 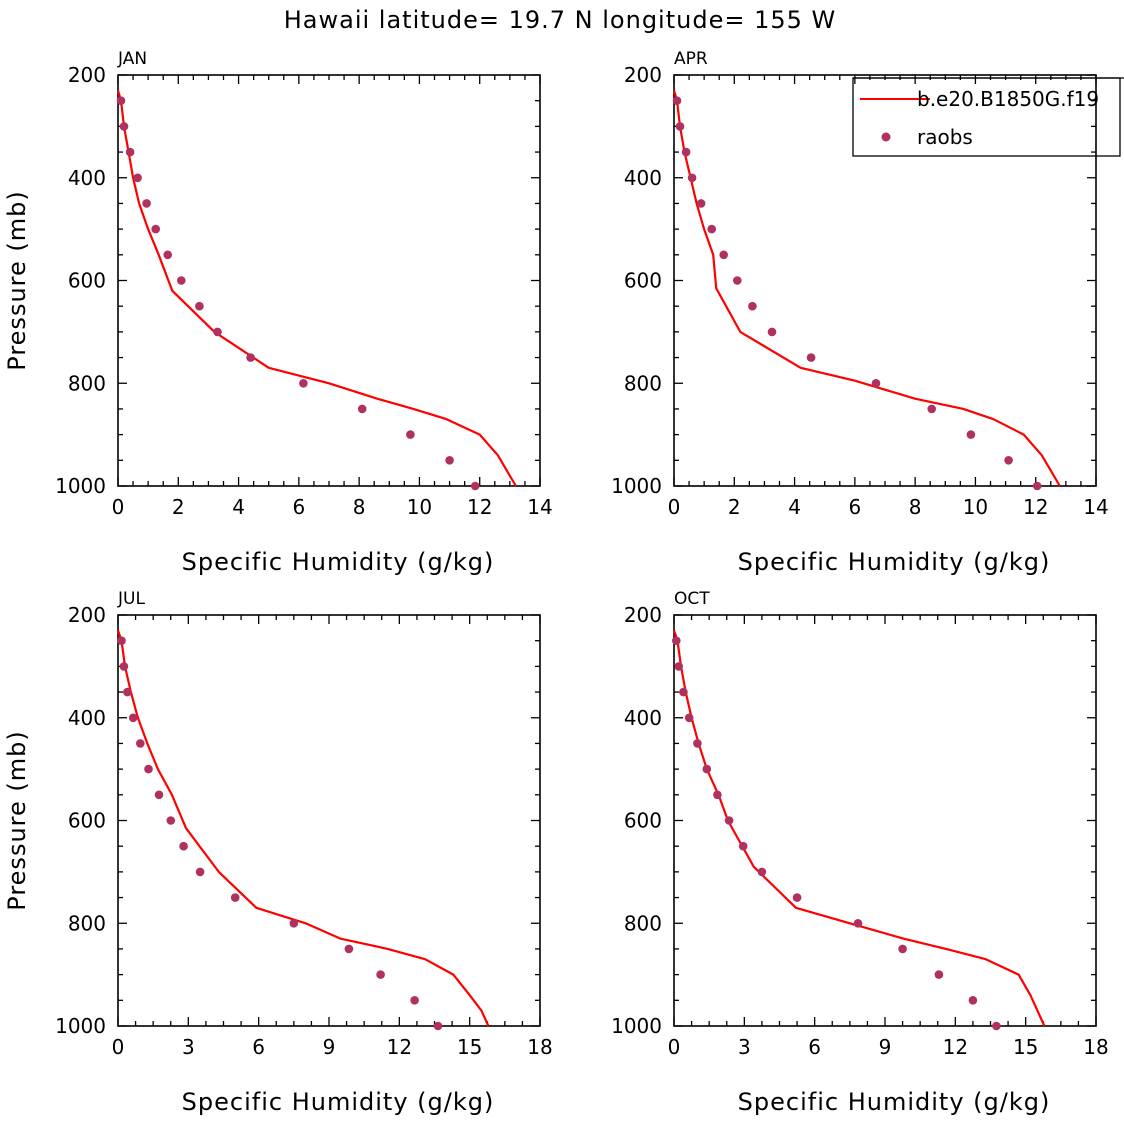 What do you see at coordinates (886, 137) in the screenshot?
I see `legend-obs-marker` at bounding box center [886, 137].